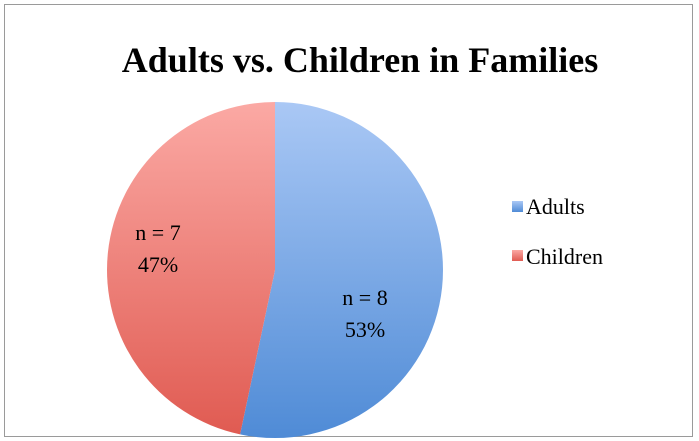 The height and width of the screenshot is (441, 699). I want to click on slice-percent-label-adults: 53%, so click(365, 329).